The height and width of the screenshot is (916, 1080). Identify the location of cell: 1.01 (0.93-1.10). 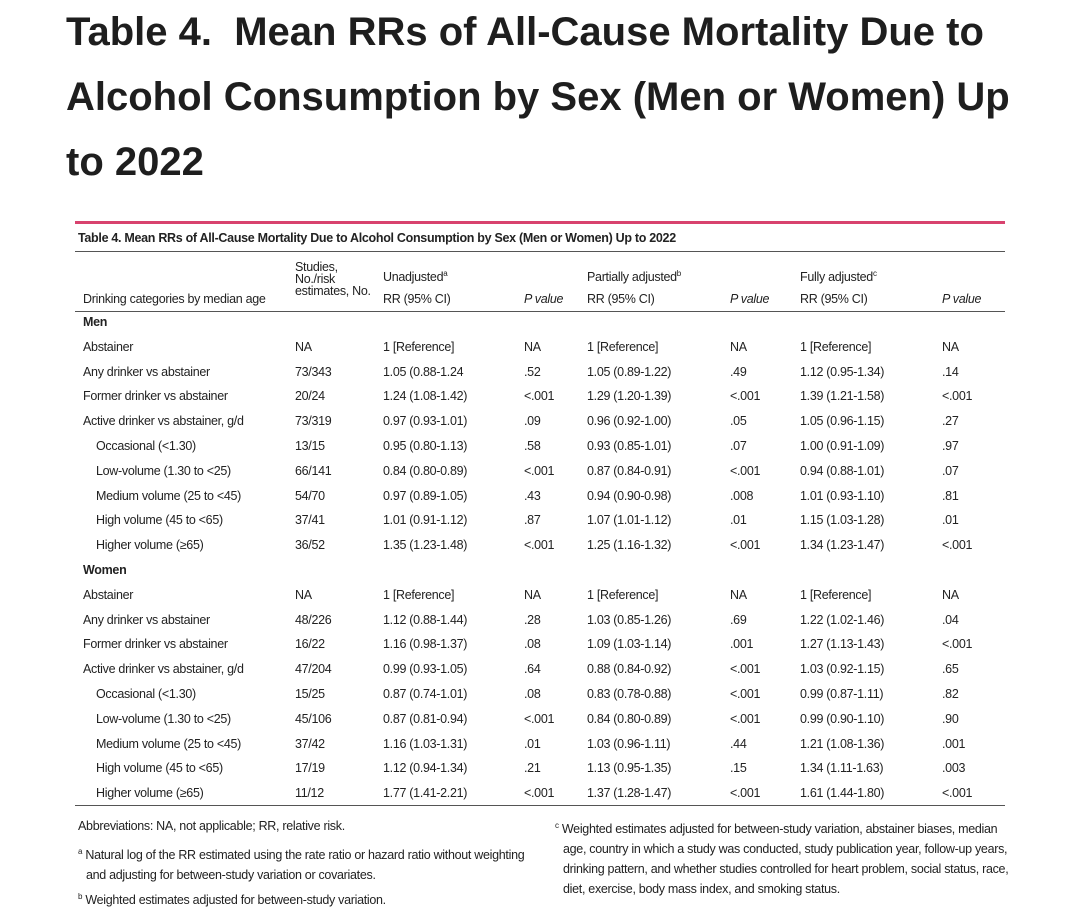
(842, 495).